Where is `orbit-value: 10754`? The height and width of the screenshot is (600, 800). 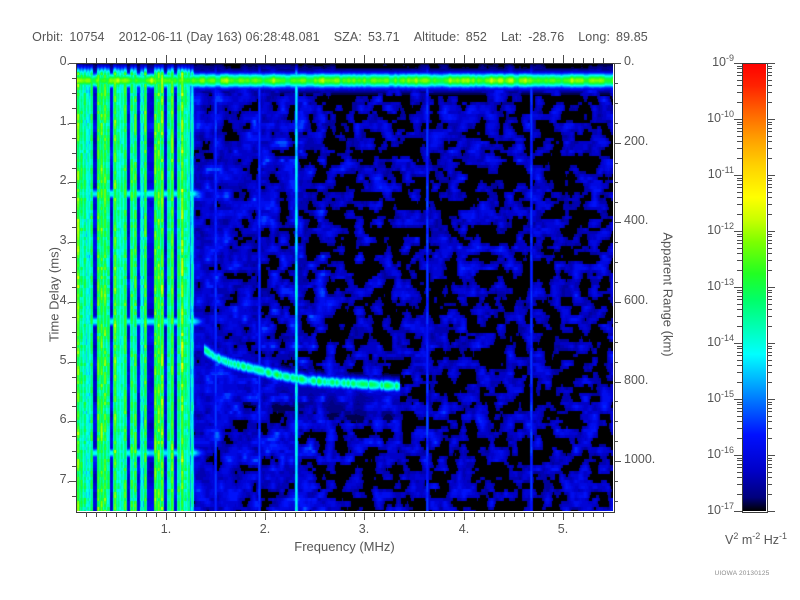
orbit-value: 10754 is located at coordinates (87, 37).